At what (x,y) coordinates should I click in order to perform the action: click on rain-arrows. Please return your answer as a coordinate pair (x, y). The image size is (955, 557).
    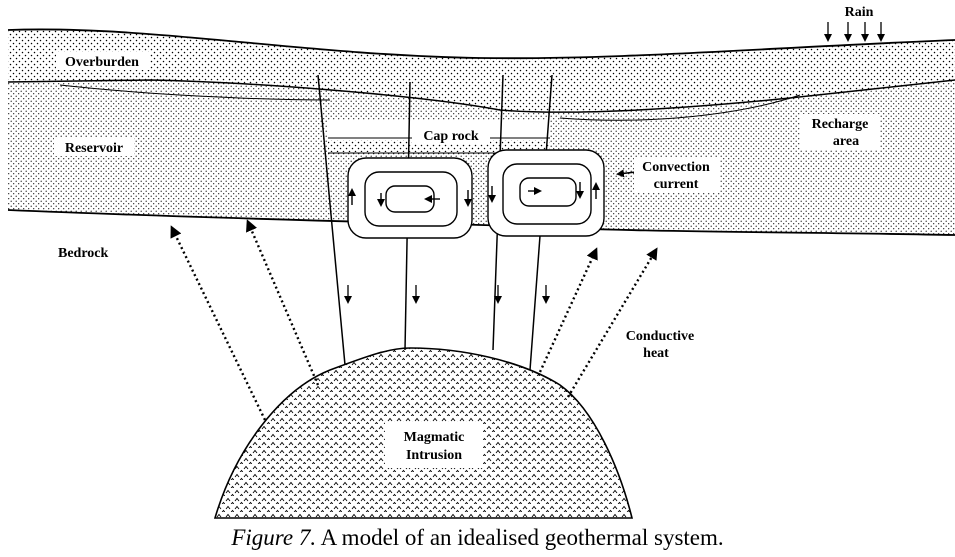
    Looking at the image, I should click on (854, 32).